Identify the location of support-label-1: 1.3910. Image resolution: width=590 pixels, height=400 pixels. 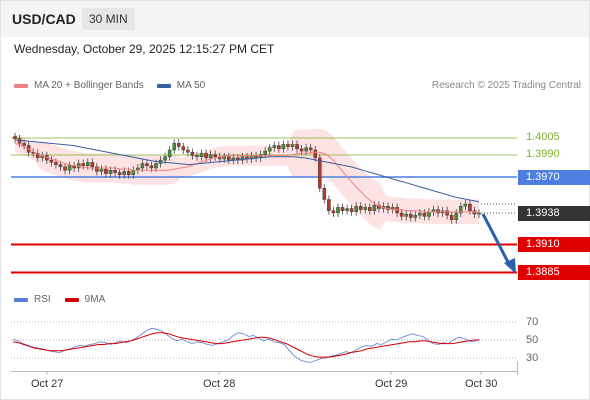
(554, 244).